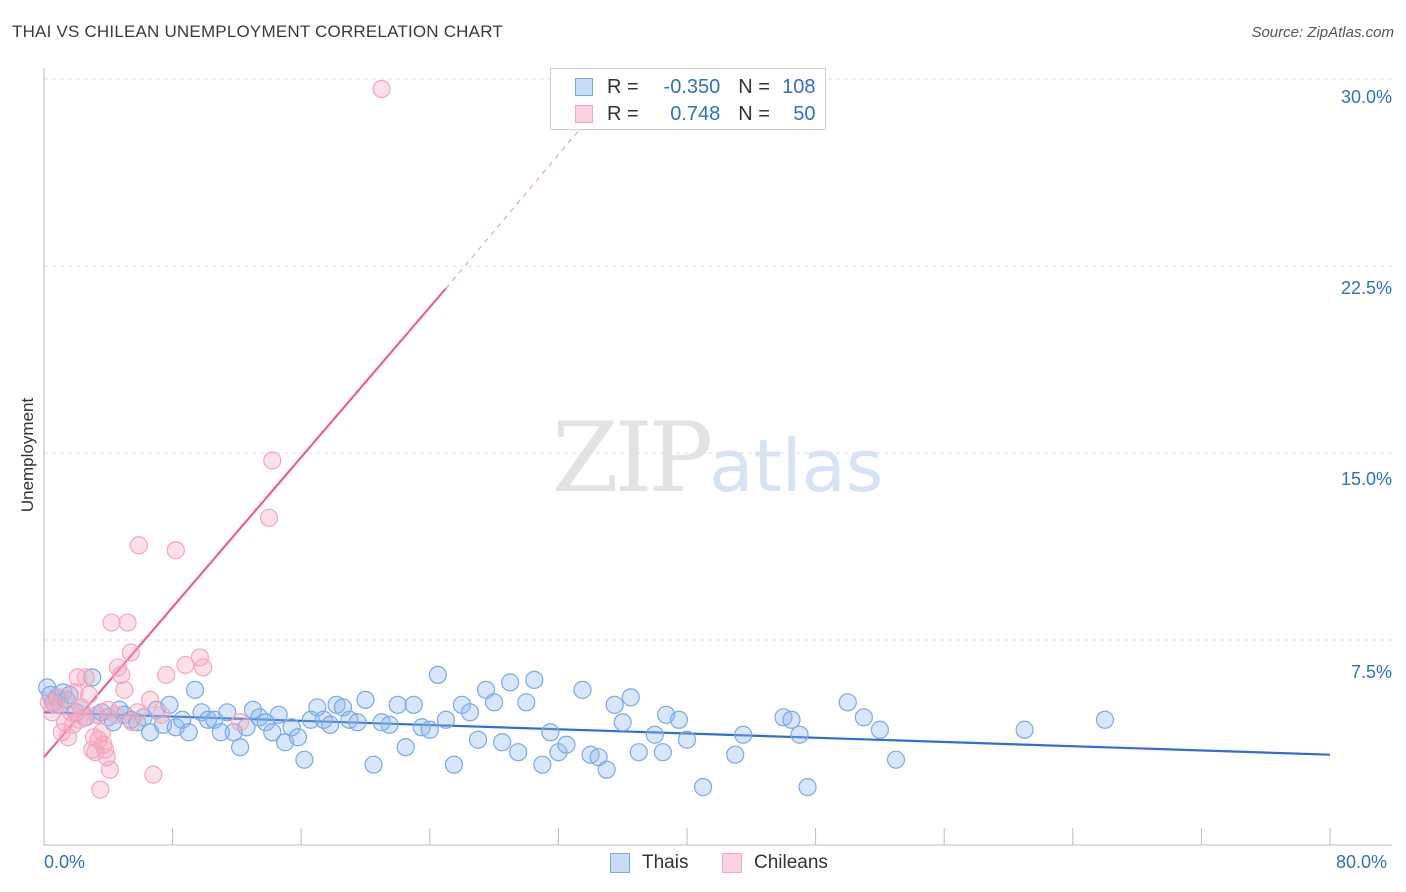 This screenshot has height=892, width=1406. What do you see at coordinates (692, 86) in the screenshot?
I see `r-value: -0.350` at bounding box center [692, 86].